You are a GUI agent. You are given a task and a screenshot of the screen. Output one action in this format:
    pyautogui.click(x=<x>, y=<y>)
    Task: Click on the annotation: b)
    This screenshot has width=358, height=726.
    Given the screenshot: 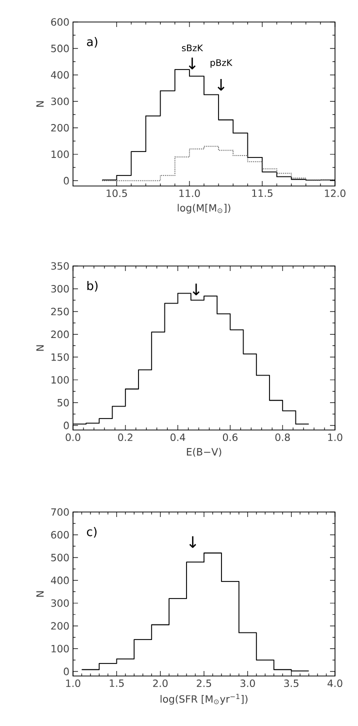 What is the action you would take?
    pyautogui.click(x=92, y=286)
    